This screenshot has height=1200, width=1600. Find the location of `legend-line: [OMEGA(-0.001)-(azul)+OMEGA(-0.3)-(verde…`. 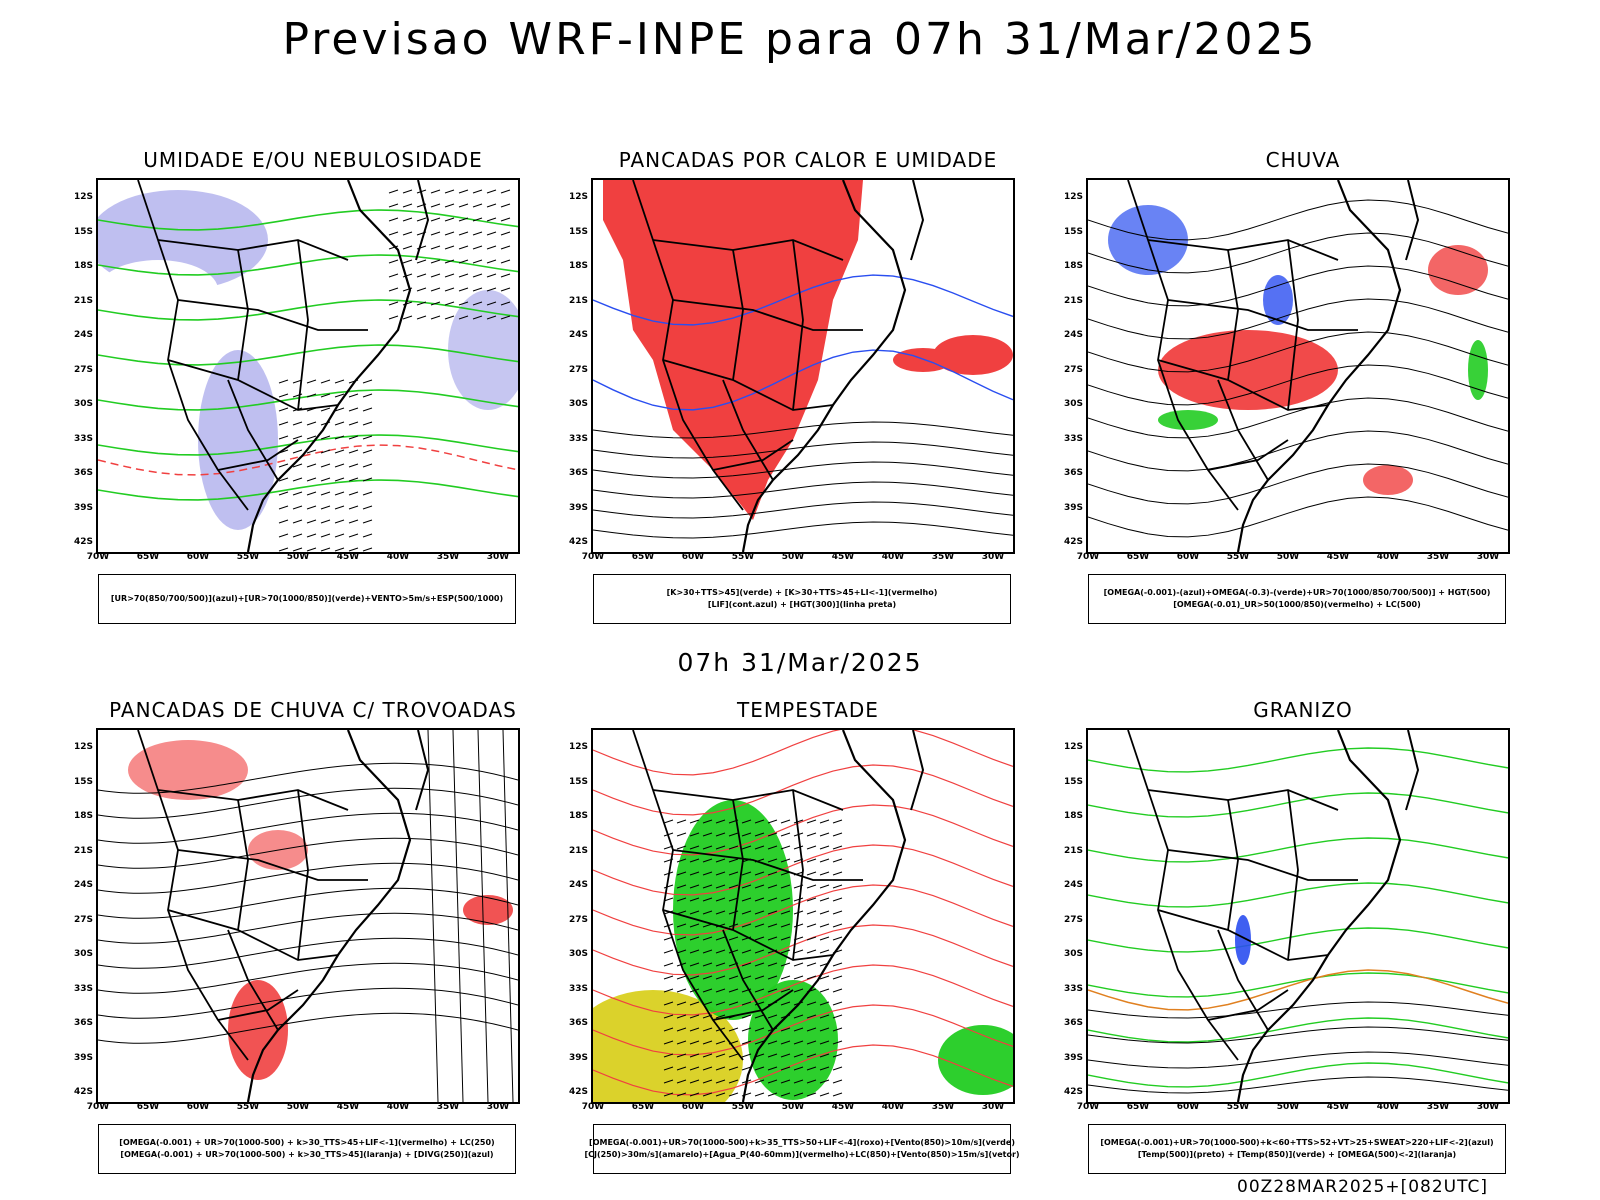

legend-line: [OMEGA(-0.001)-(azul)+OMEGA(-0.3)-(verde… is located at coordinates (1297, 592).